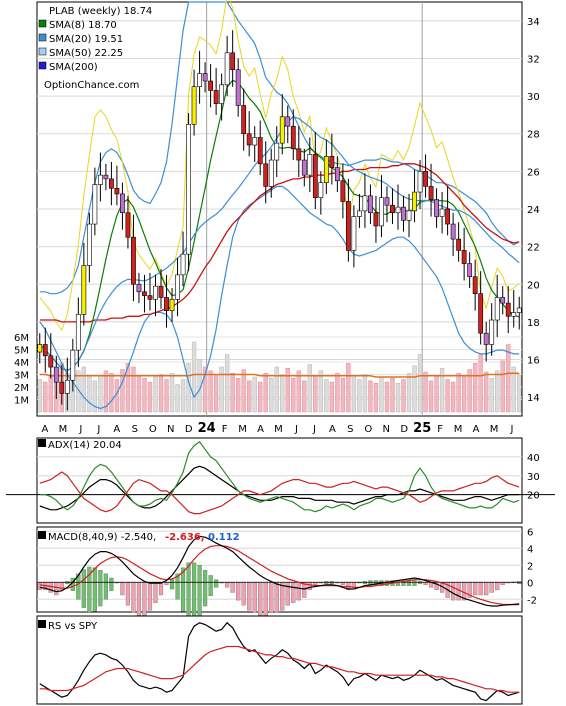  Describe the element at coordinates (296, 429) in the screenshot. I see `month-label: J` at that location.